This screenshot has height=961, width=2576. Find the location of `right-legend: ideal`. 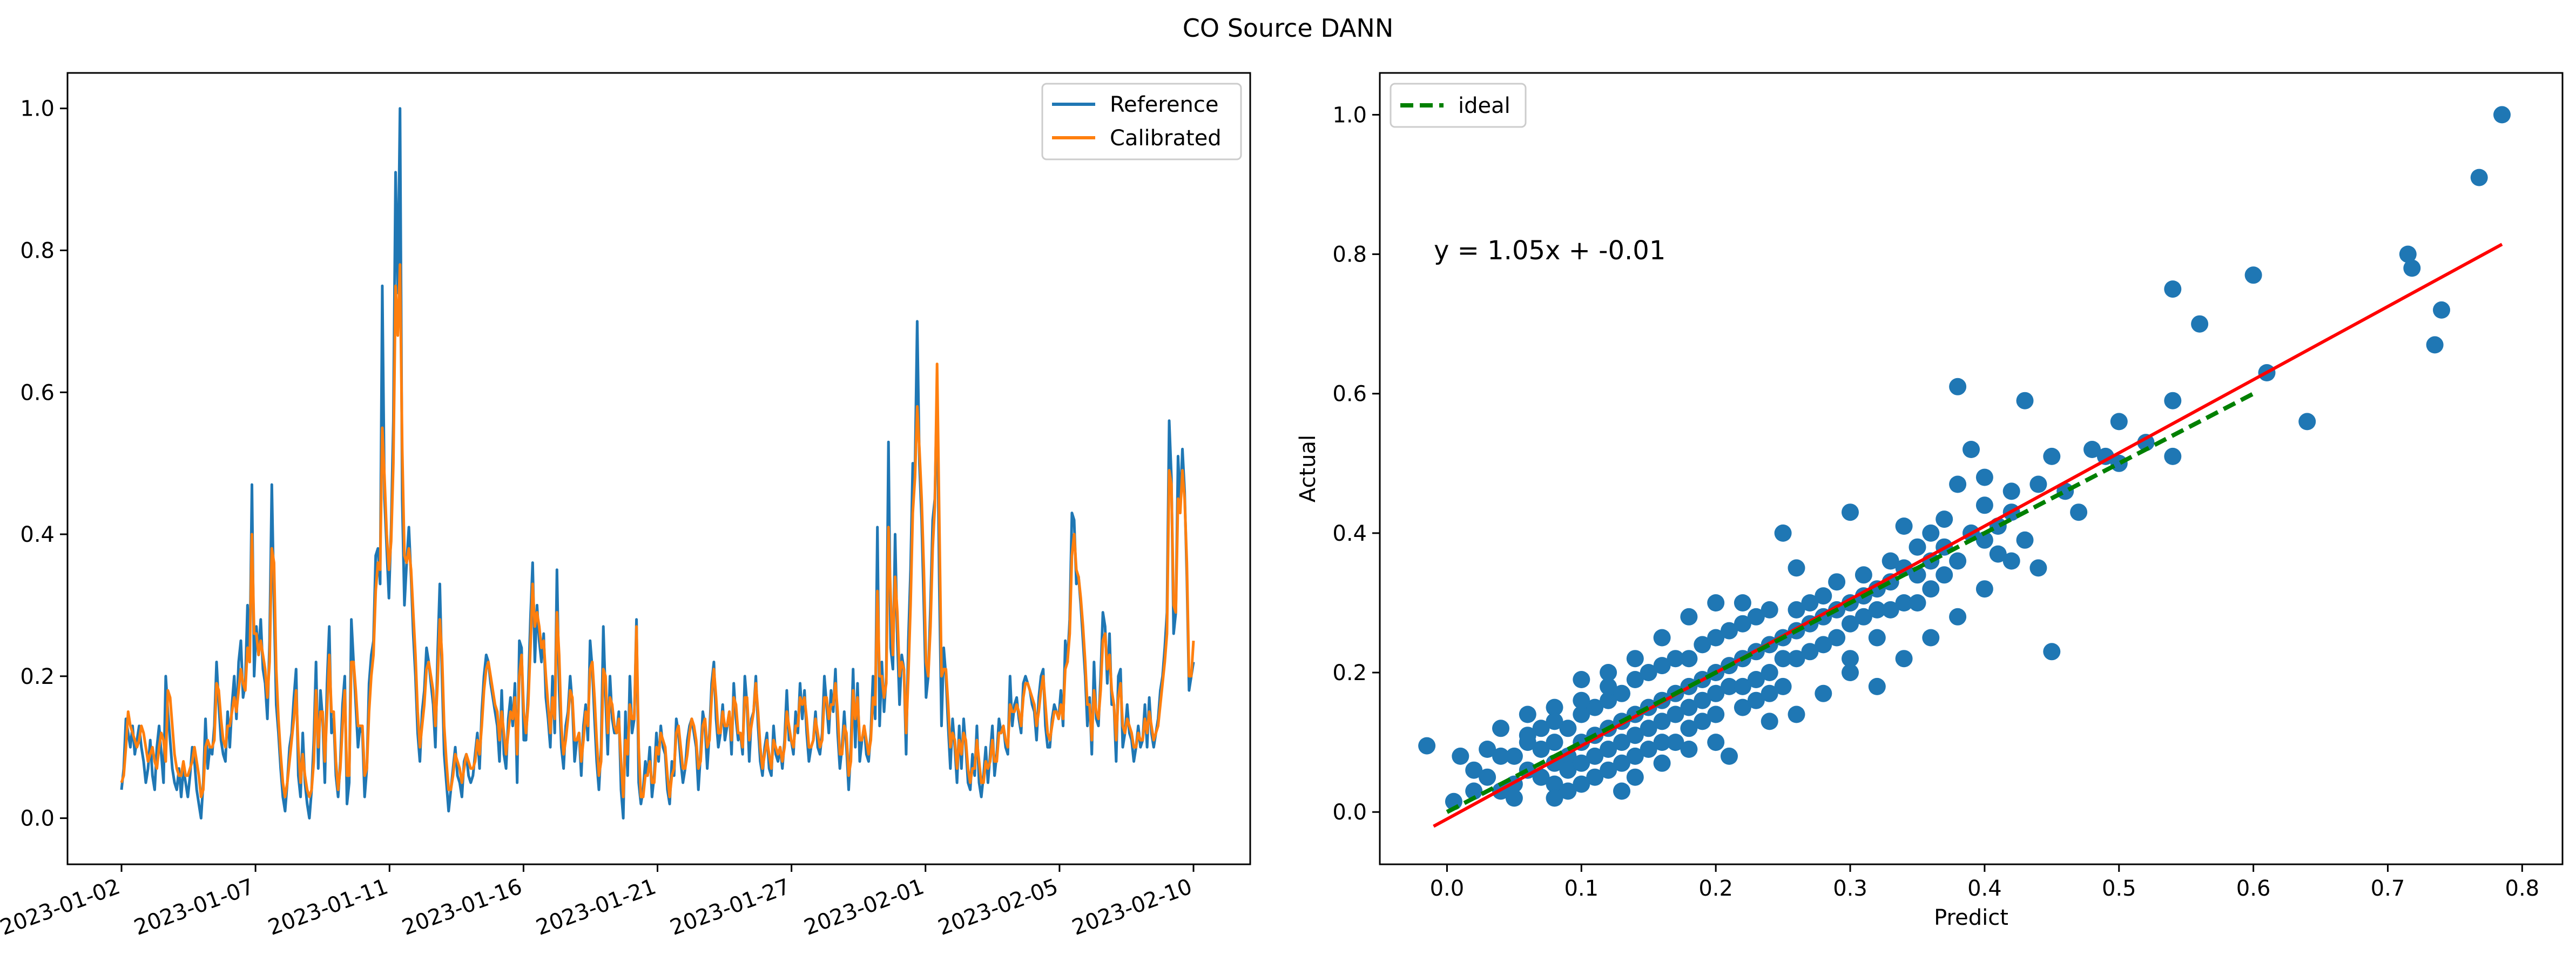

right-legend: ideal is located at coordinates (1458, 105).